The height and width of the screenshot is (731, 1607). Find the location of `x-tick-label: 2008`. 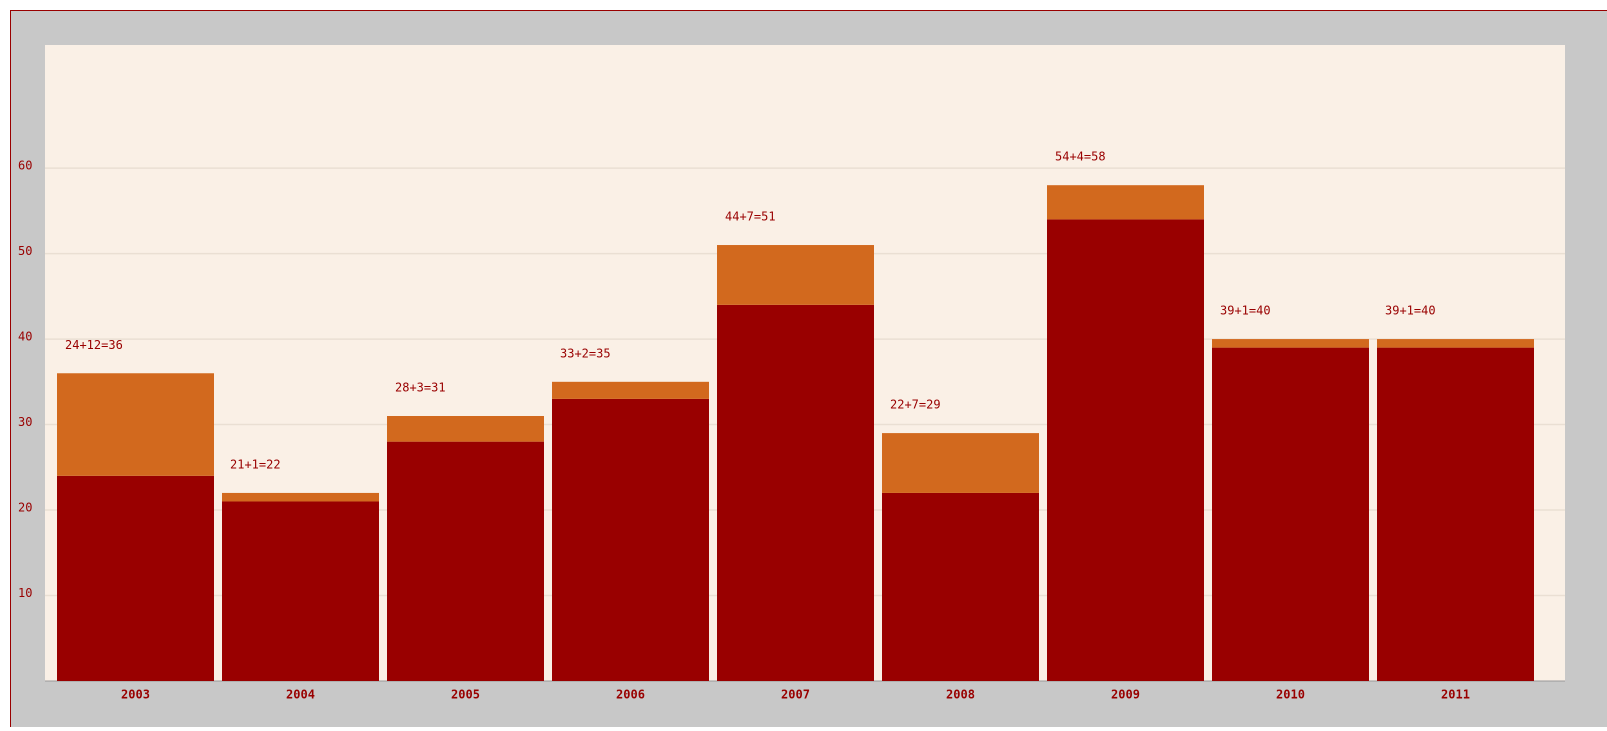

x-tick-label: 2008 is located at coordinates (960, 695).